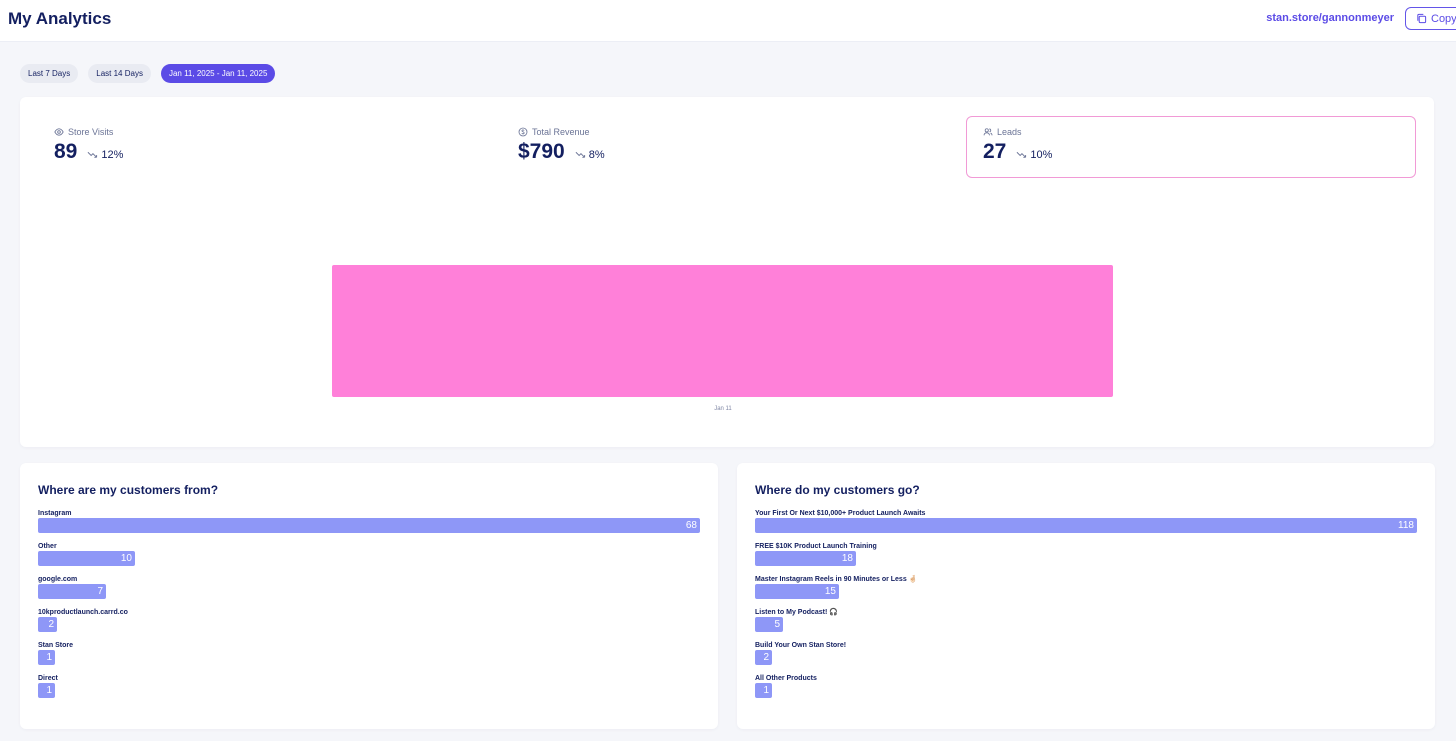  Describe the element at coordinates (1330, 18) in the screenshot. I see `store-link: stan.store/gannonmeyer` at that location.